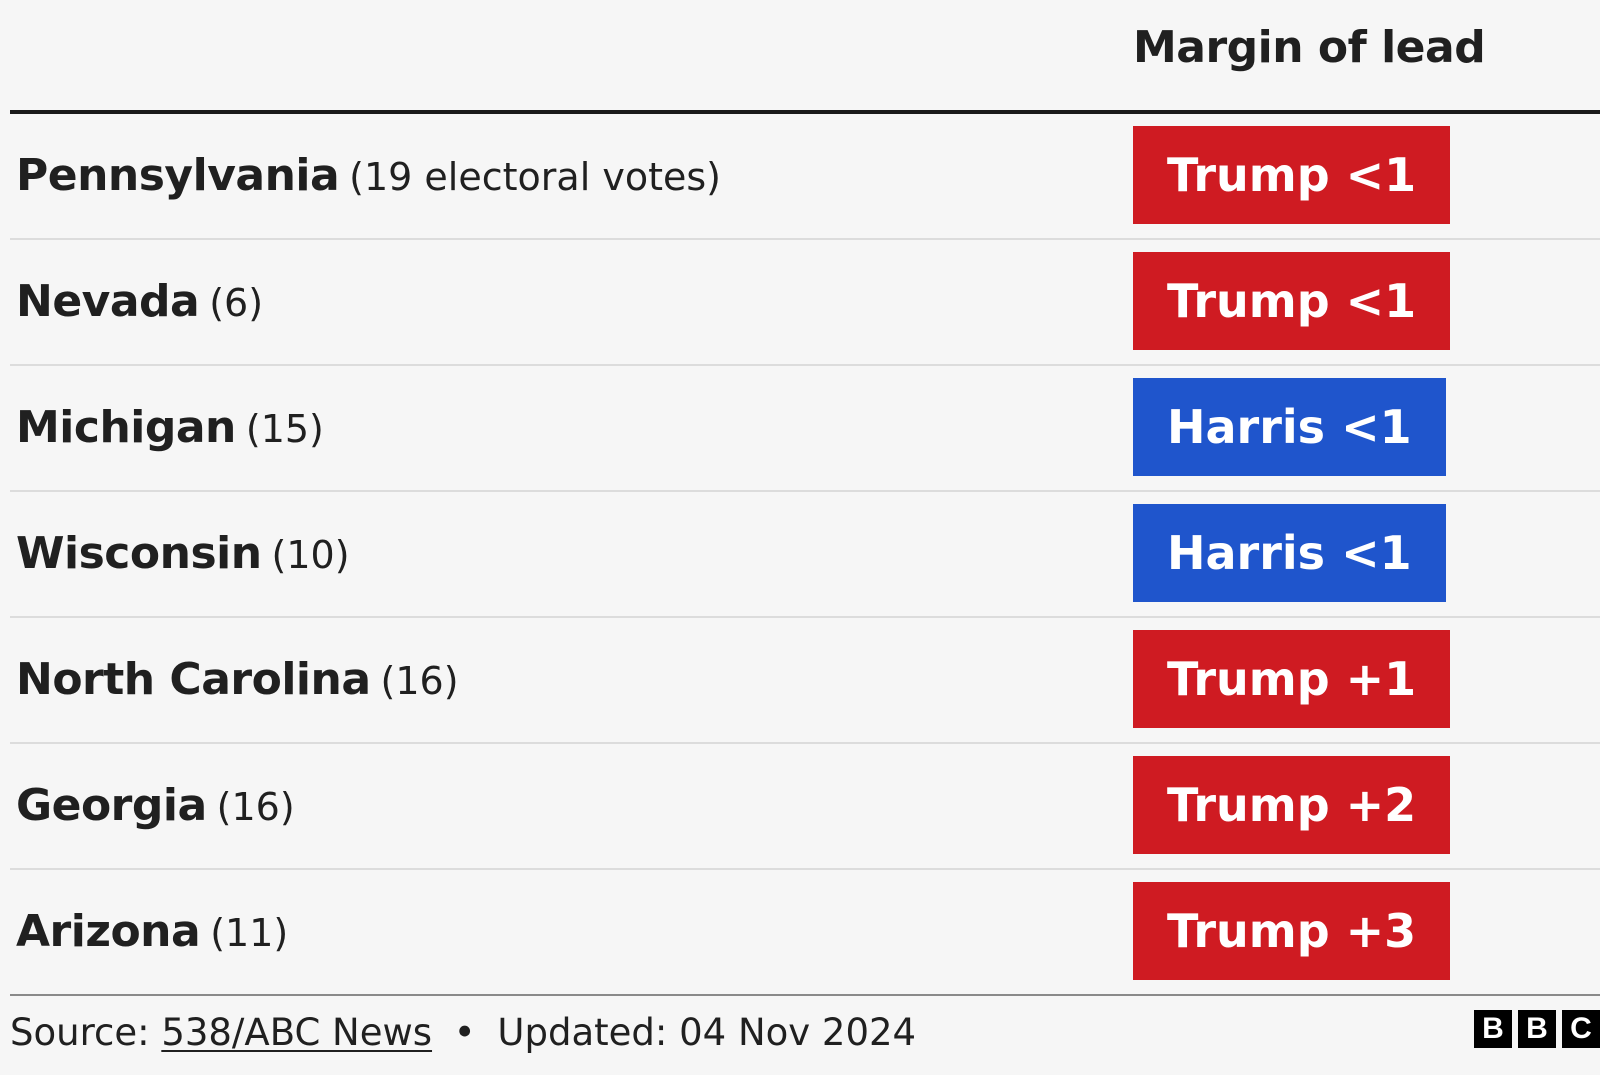 This screenshot has height=1075, width=1600. What do you see at coordinates (805, 112) in the screenshot?
I see `header-rule` at bounding box center [805, 112].